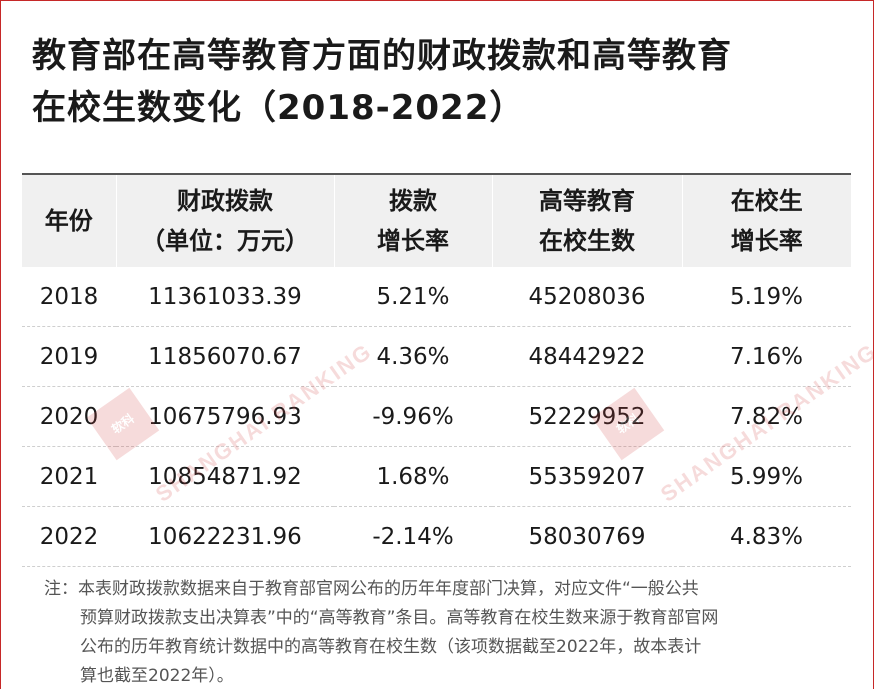  Describe the element at coordinates (587, 416) in the screenshot. I see `cell-enrollment: 52229952` at that location.